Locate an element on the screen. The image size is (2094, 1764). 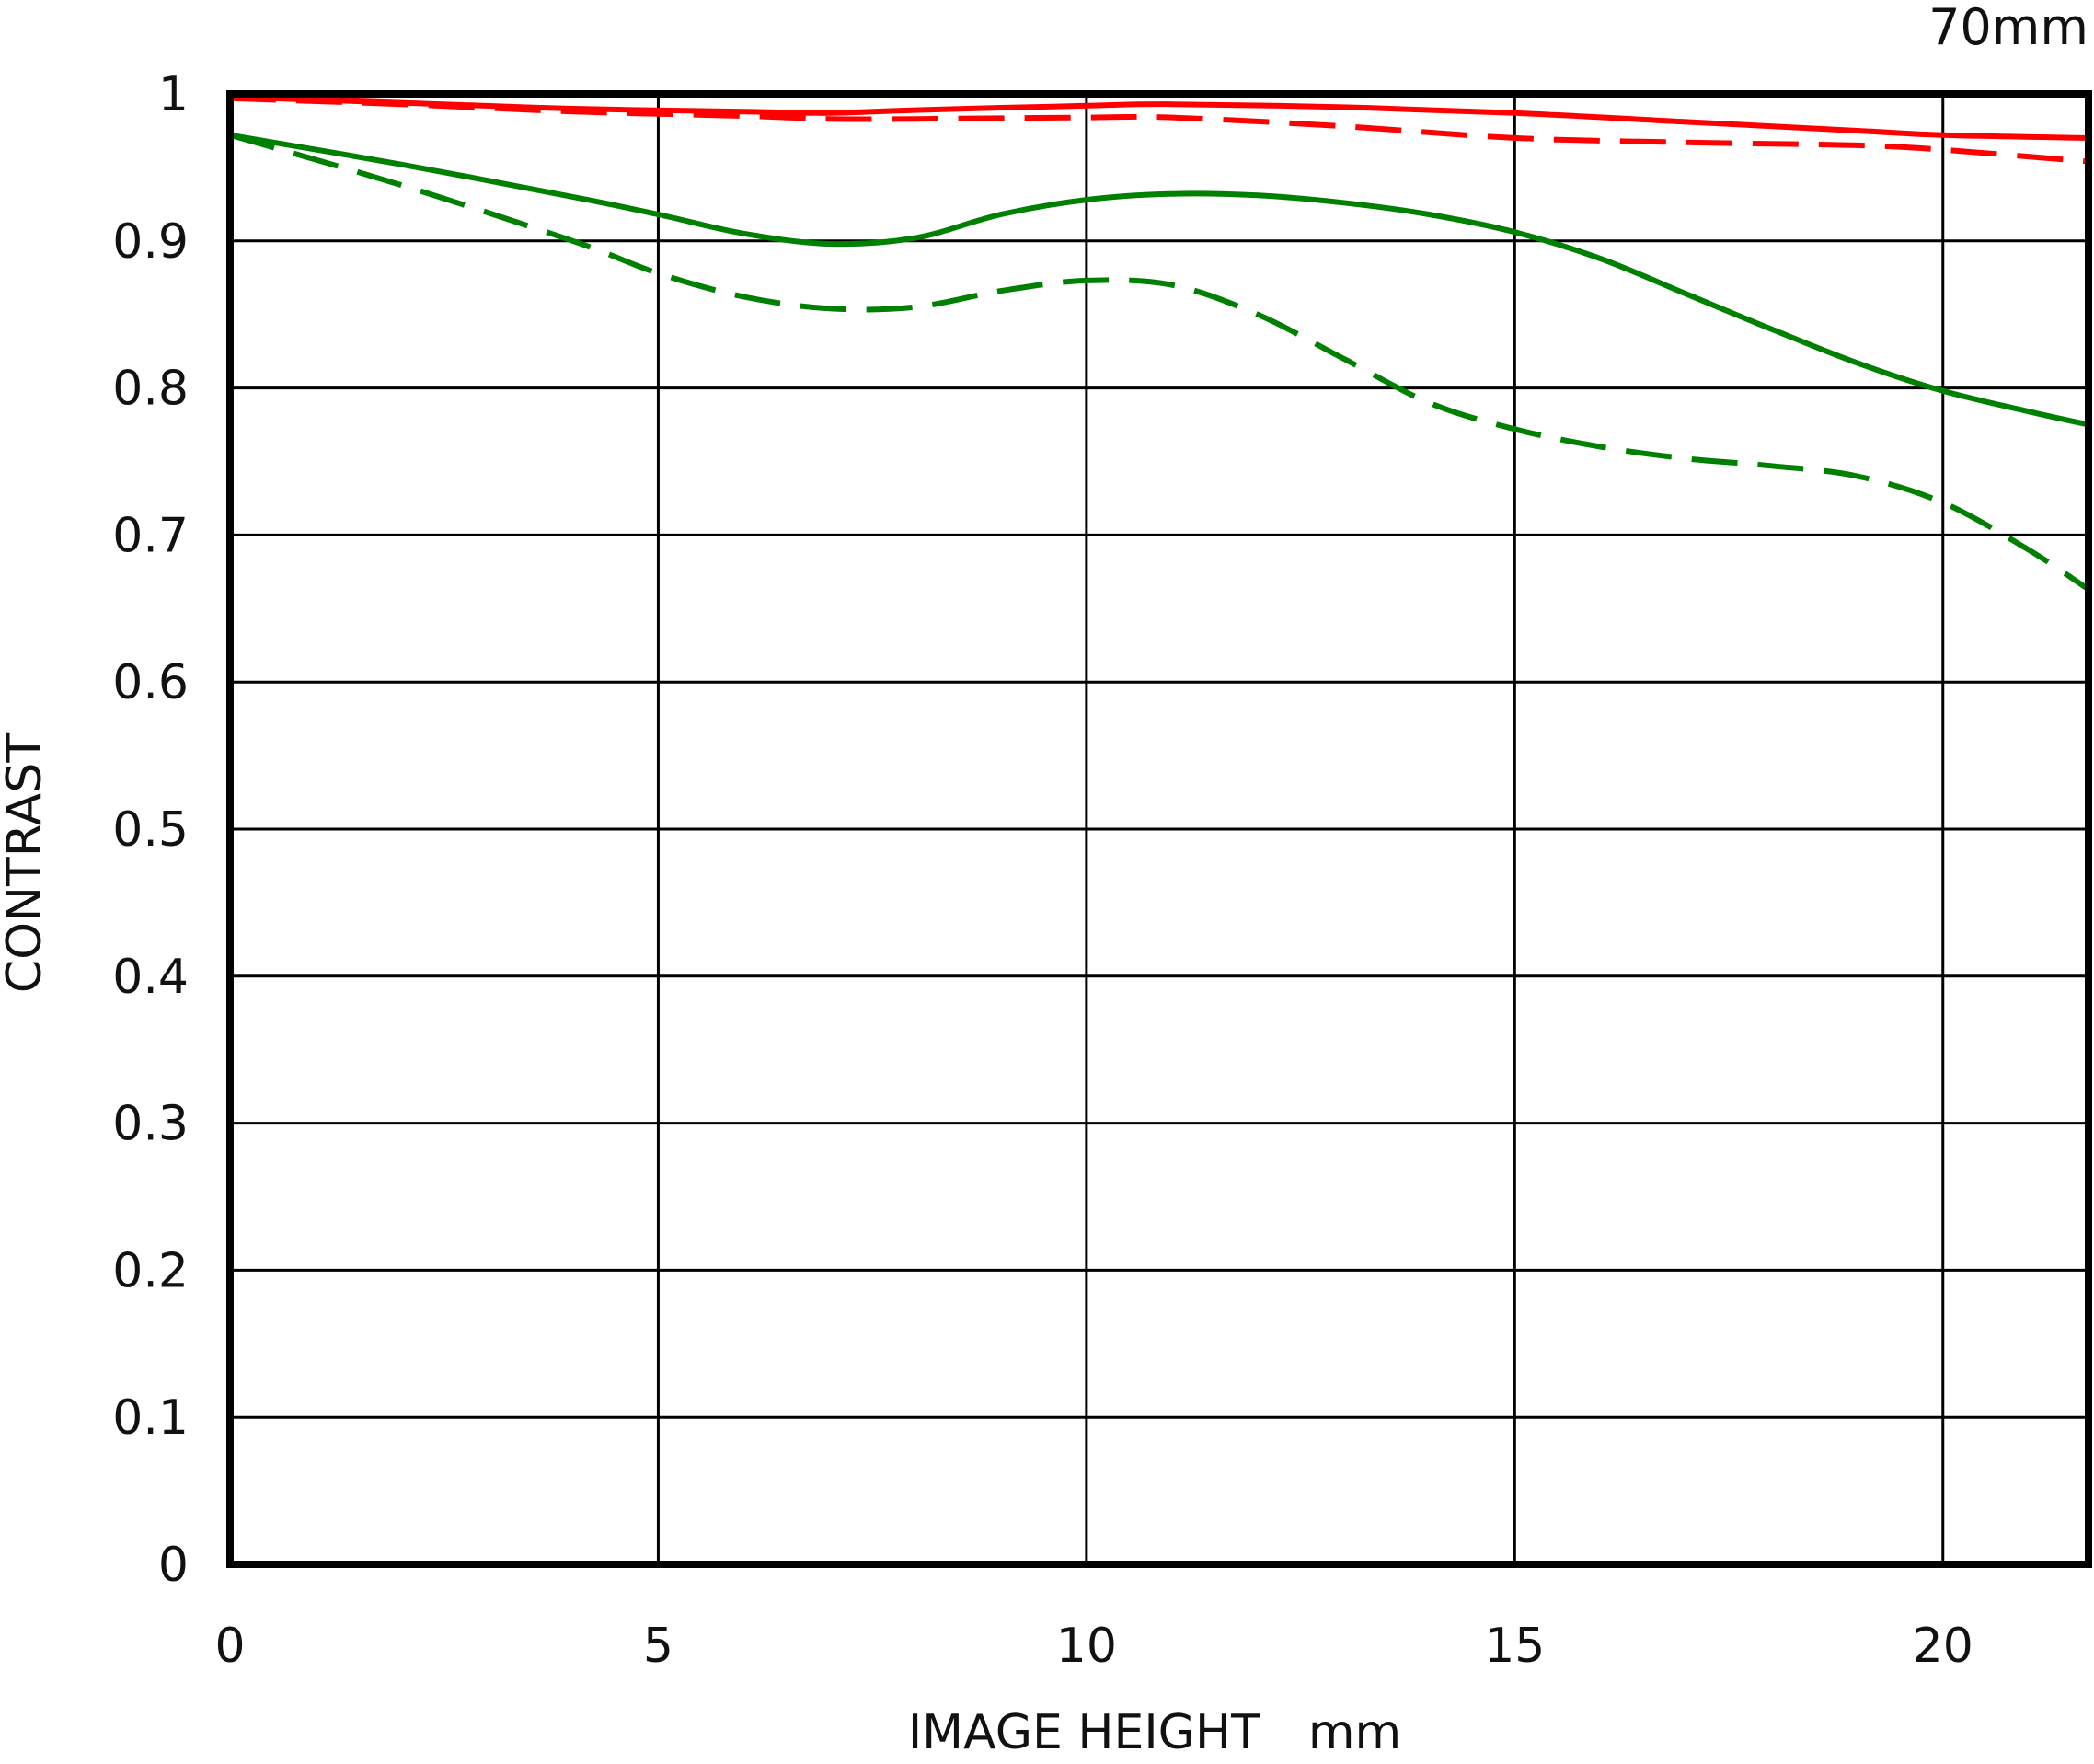
y-tick-label-5: 0.5 is located at coordinates (150, 830).